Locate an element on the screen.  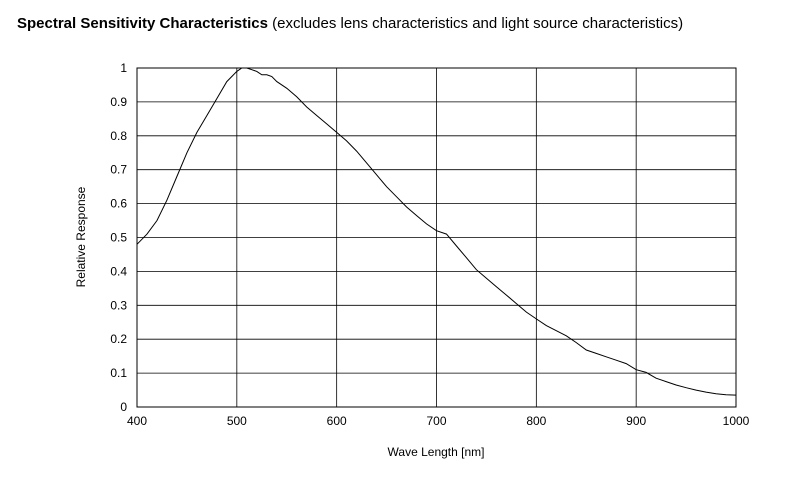
y-tick-label: 0.5 is located at coordinates (118, 238).